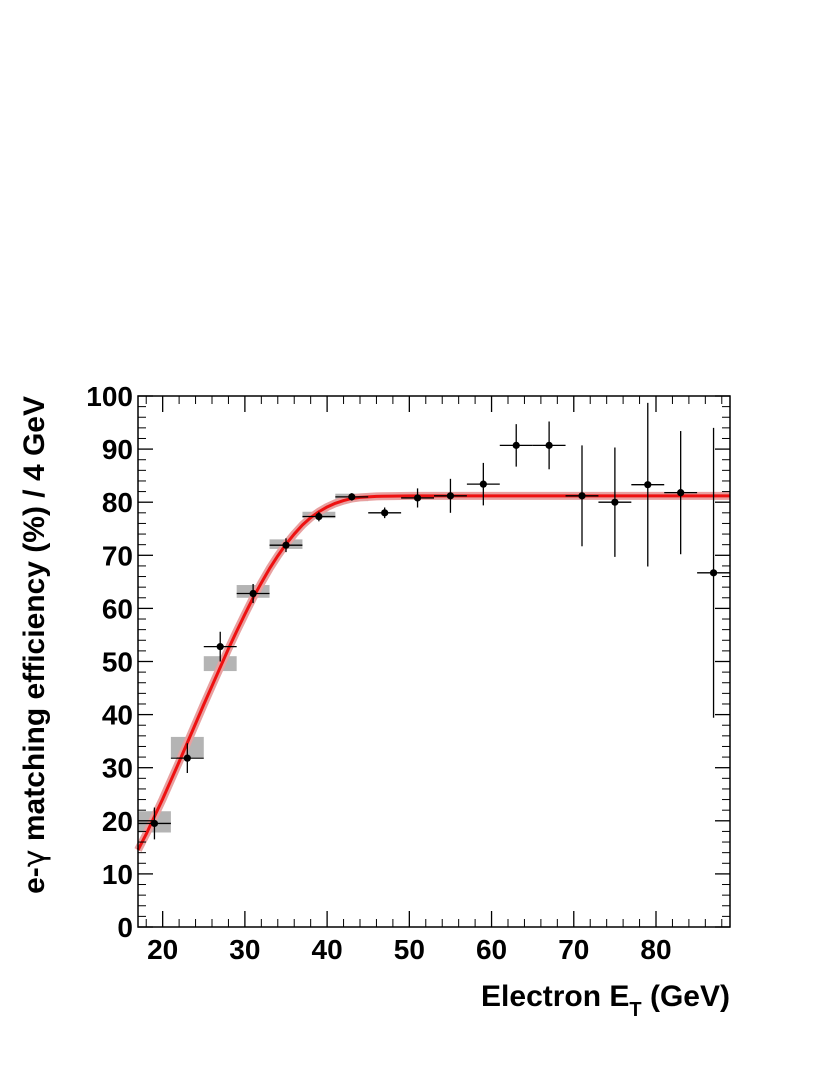 The width and height of the screenshot is (830, 1075). What do you see at coordinates (162, 949) in the screenshot?
I see `x-tick-label: 20` at bounding box center [162, 949].